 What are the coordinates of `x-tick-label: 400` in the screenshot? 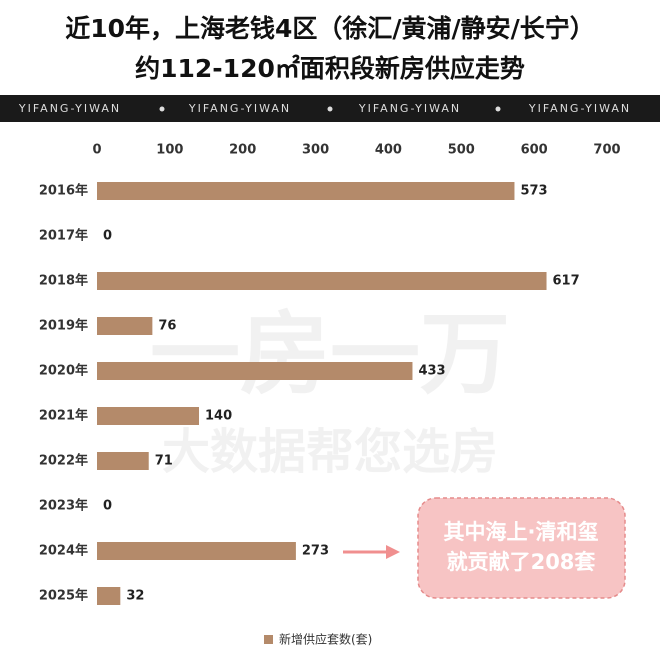 It's located at (388, 150).